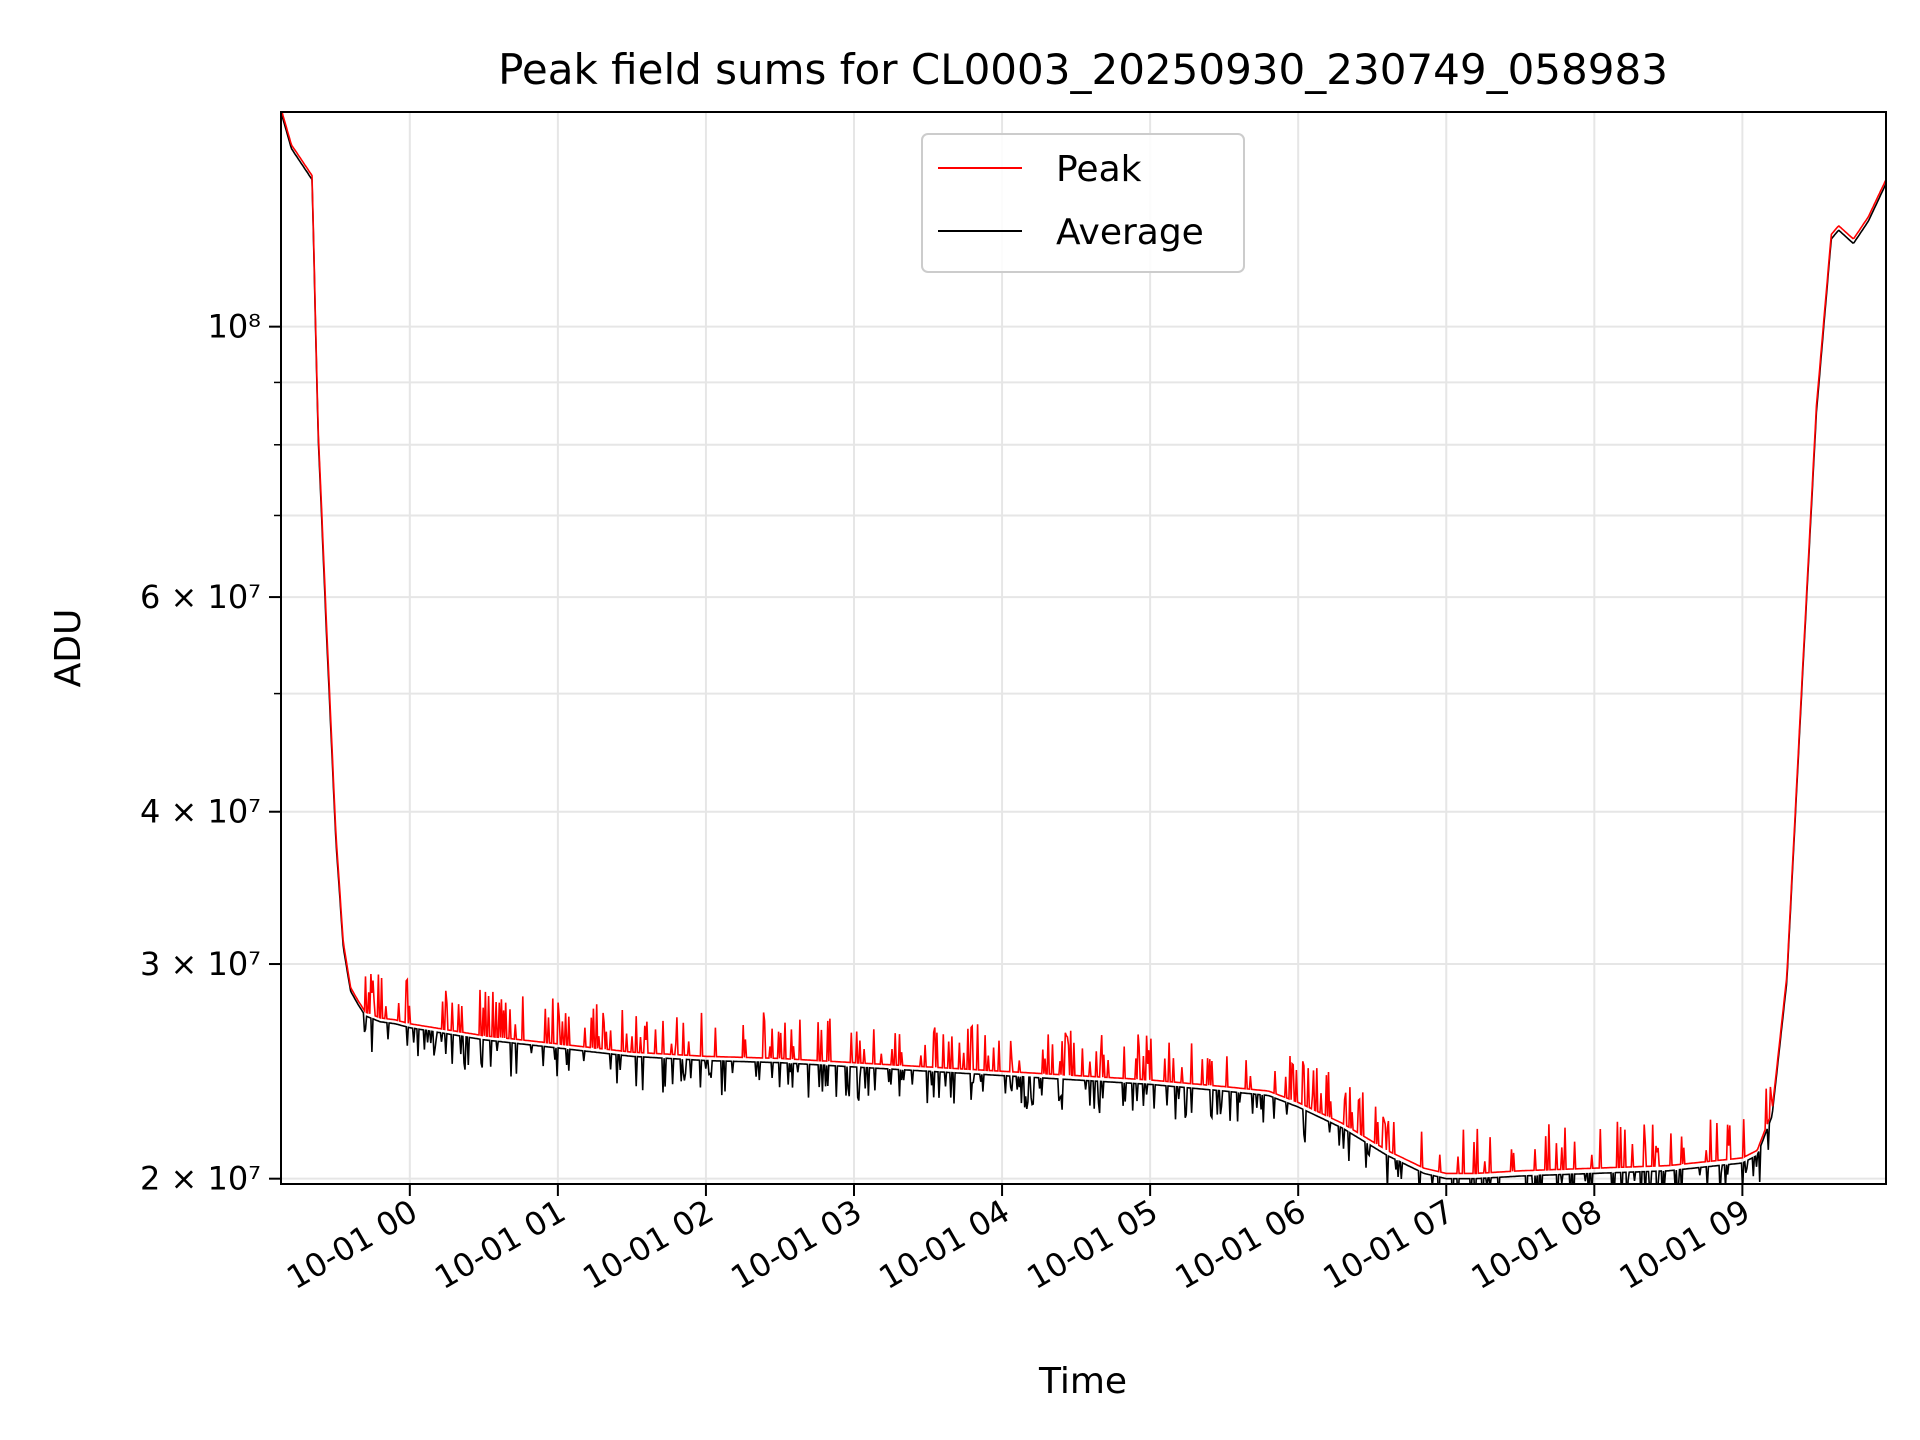  Describe the element at coordinates (1082, 1381) in the screenshot. I see `x-axis-label: Time` at that location.